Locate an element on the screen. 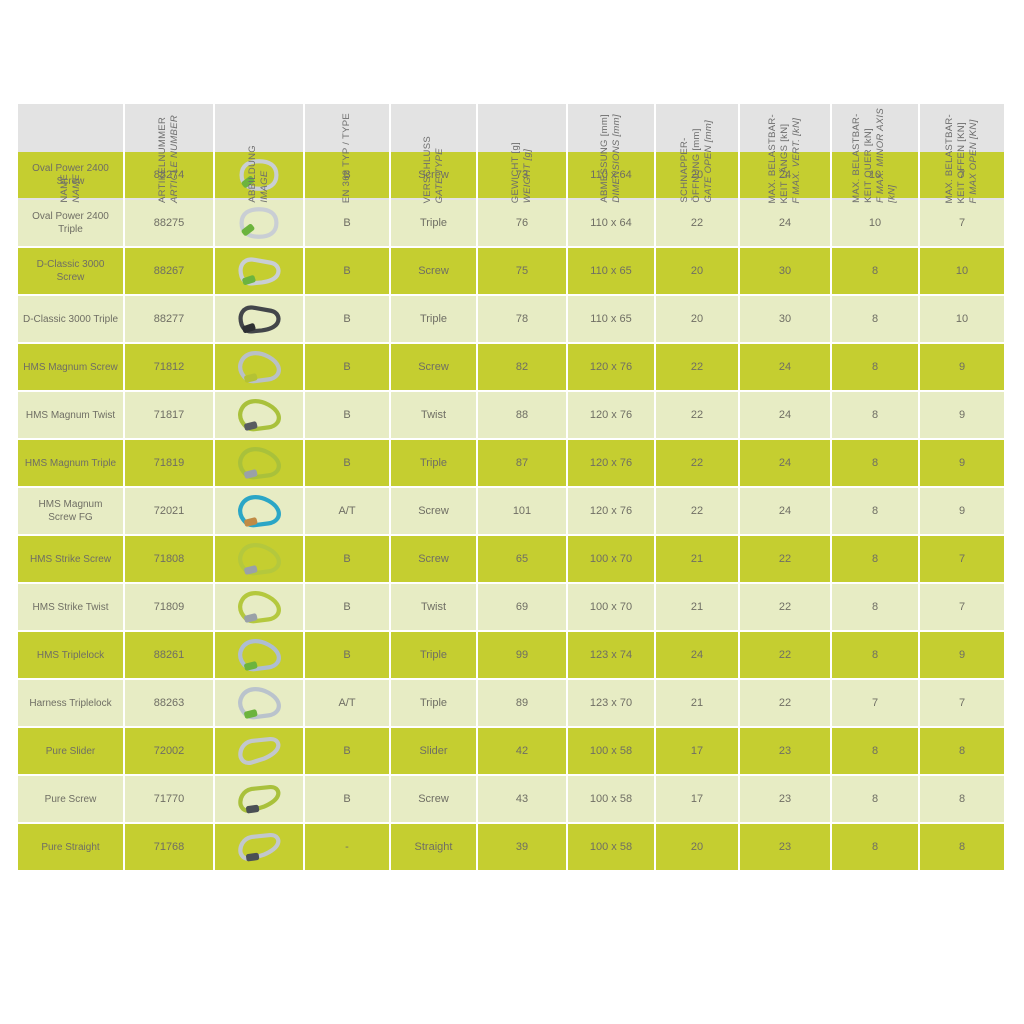 The width and height of the screenshot is (1024, 1024). cell-article: 71808 is located at coordinates (169, 559).